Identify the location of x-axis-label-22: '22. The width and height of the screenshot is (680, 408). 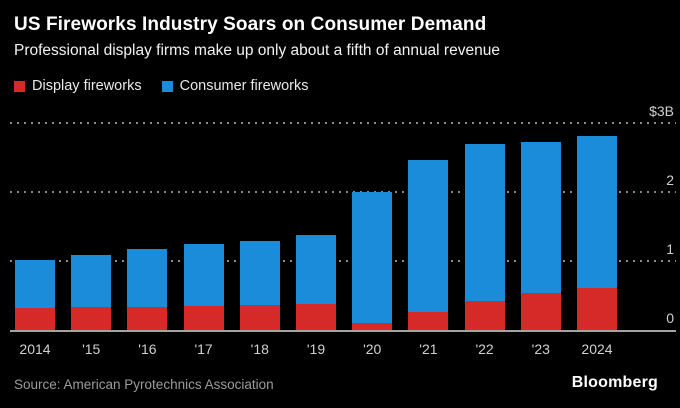
(484, 349).